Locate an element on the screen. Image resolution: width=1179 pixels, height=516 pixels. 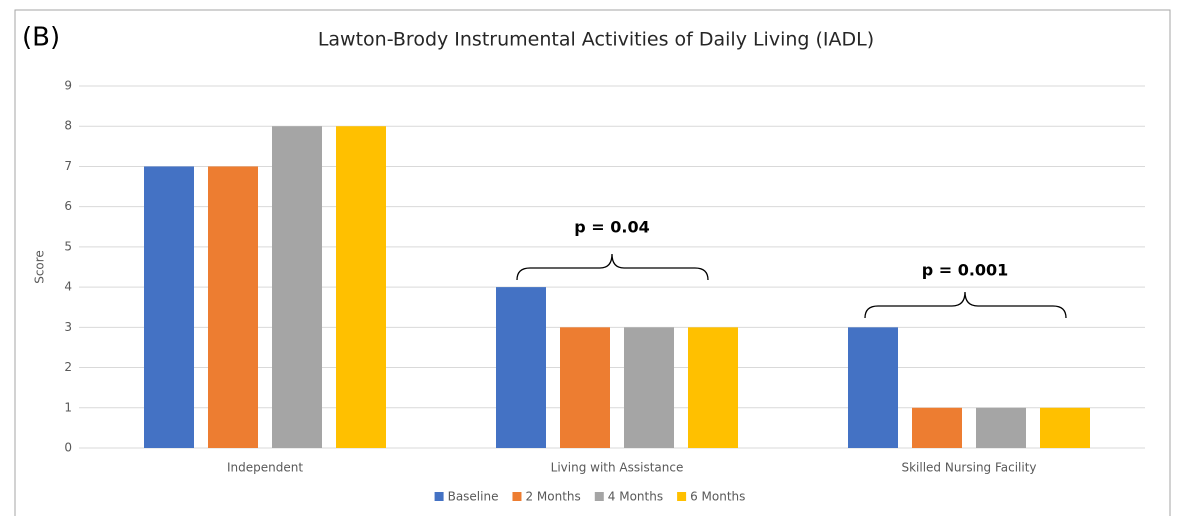
y-tick-label: 1 is located at coordinates (68, 407).